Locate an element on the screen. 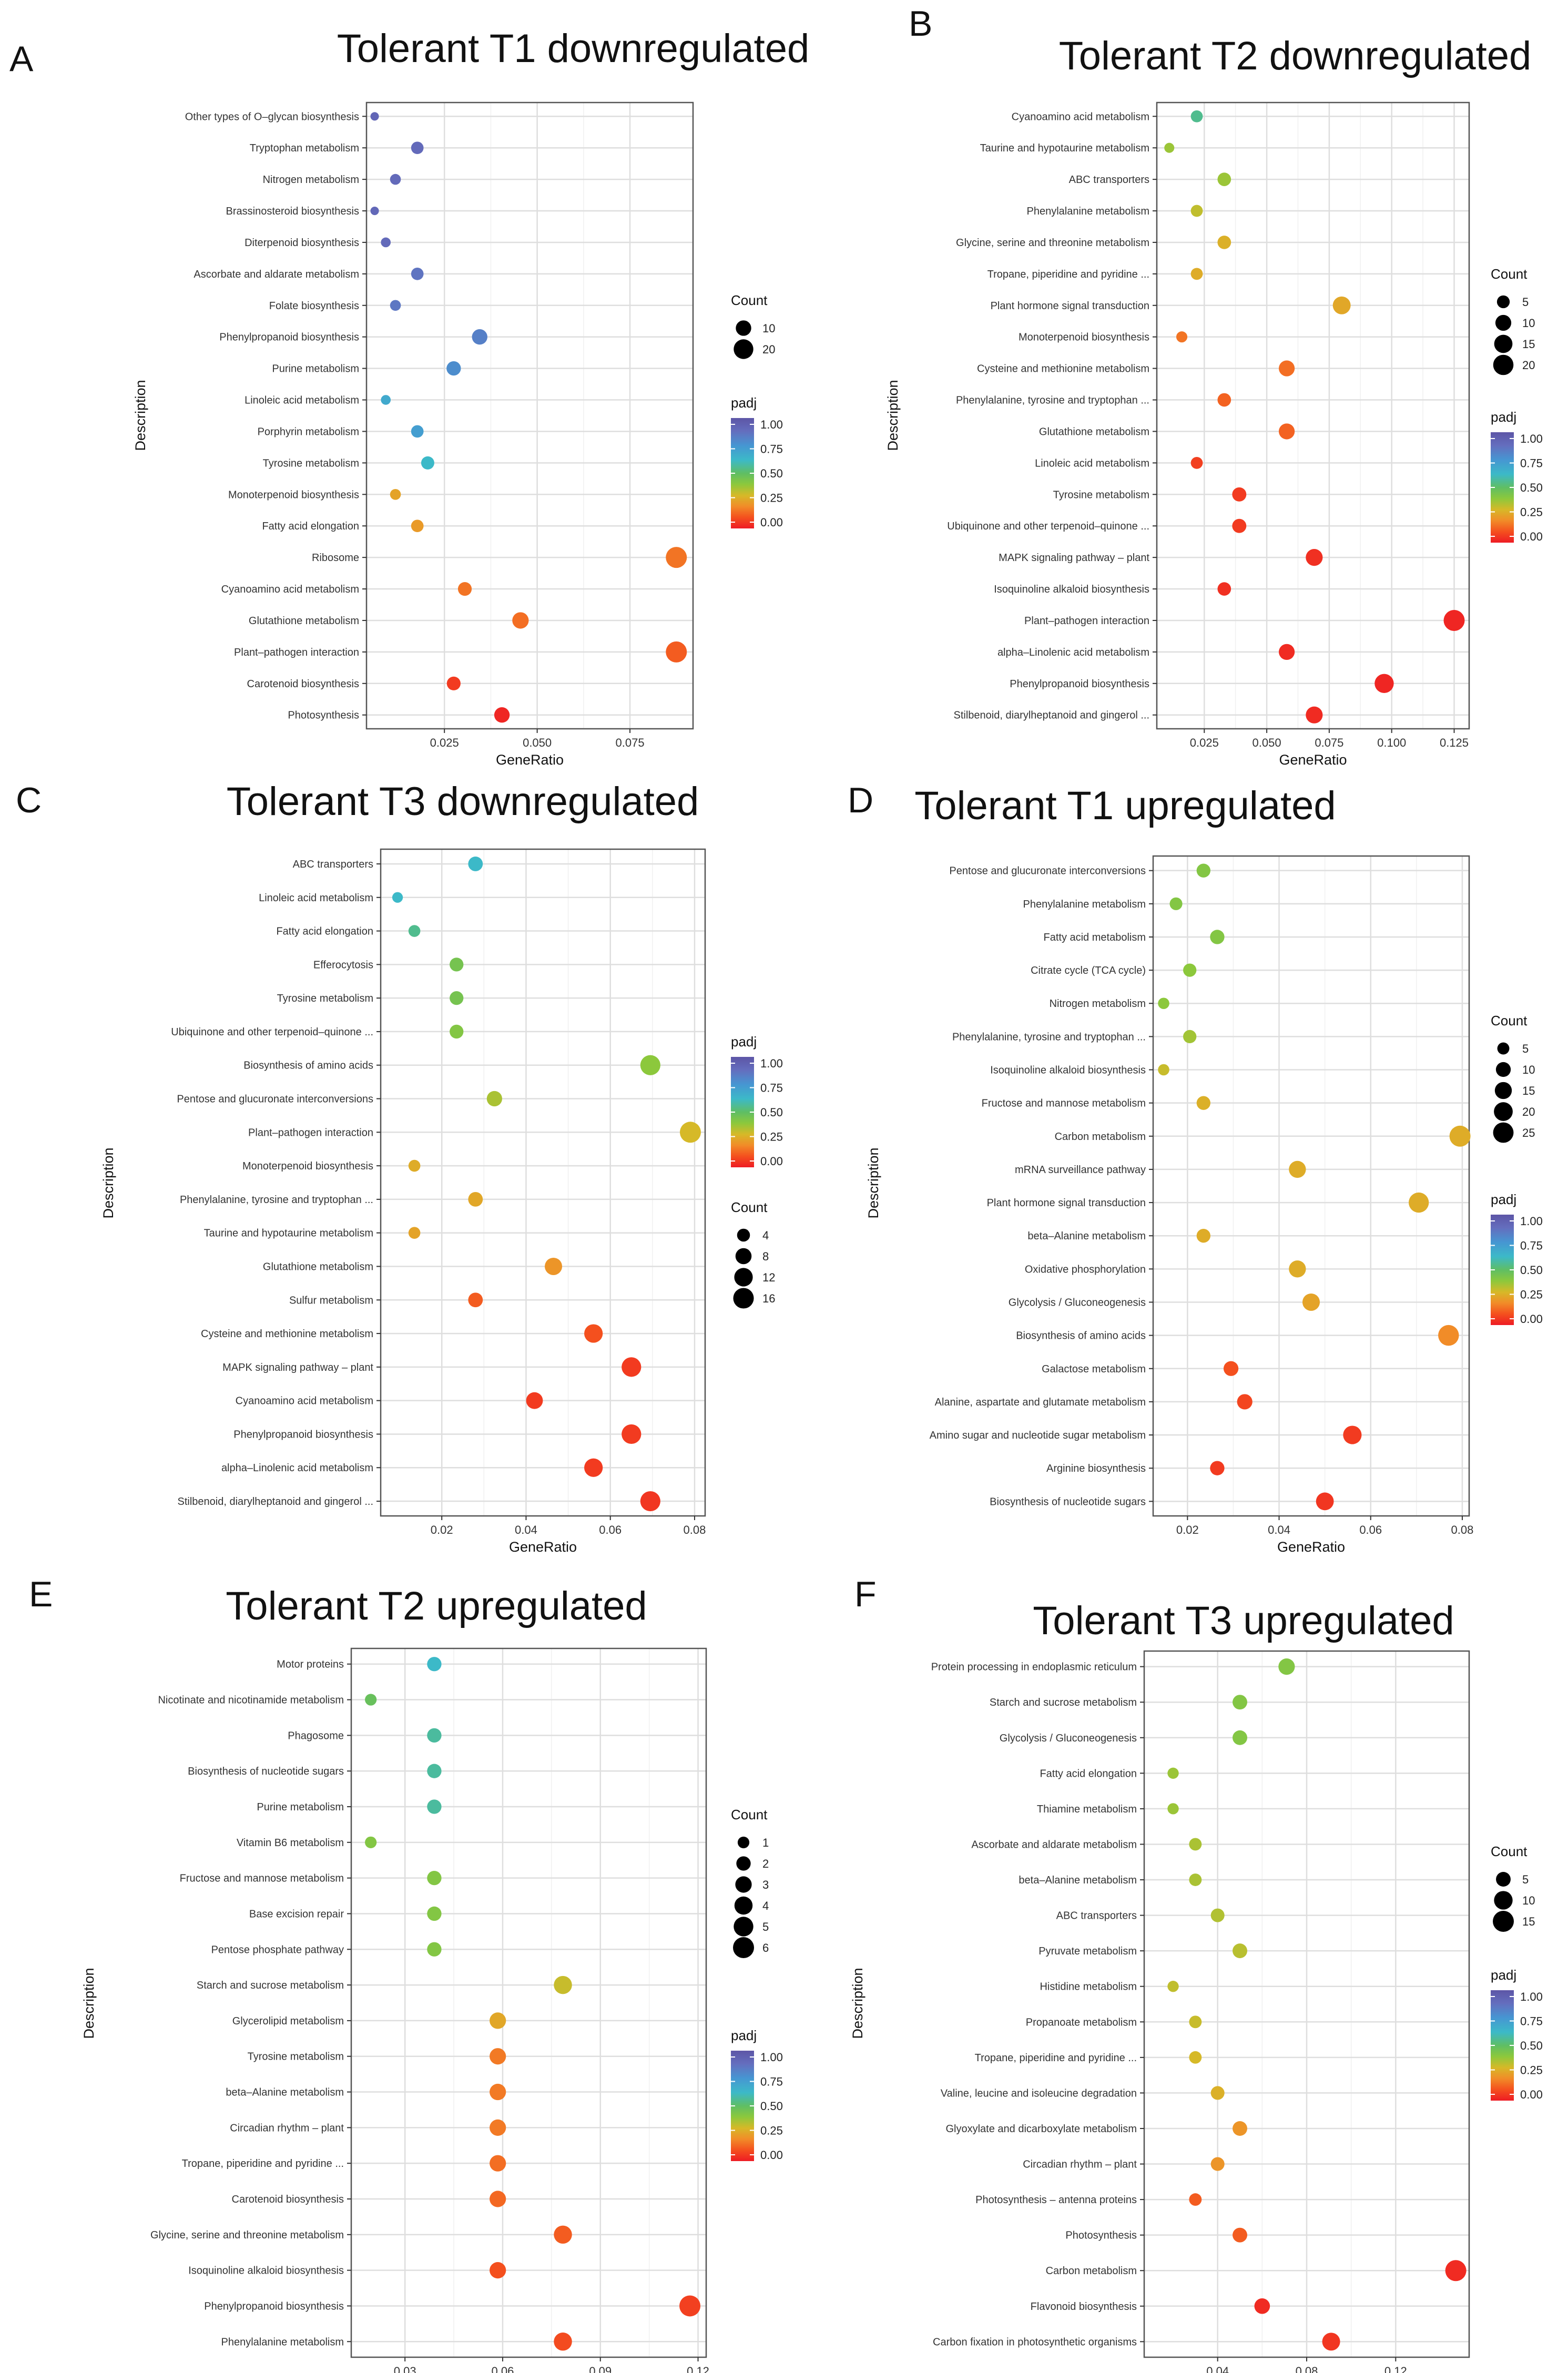 This screenshot has height=2373, width=1568. y-tick-label: Thiamine metabolism is located at coordinates (1087, 1809).